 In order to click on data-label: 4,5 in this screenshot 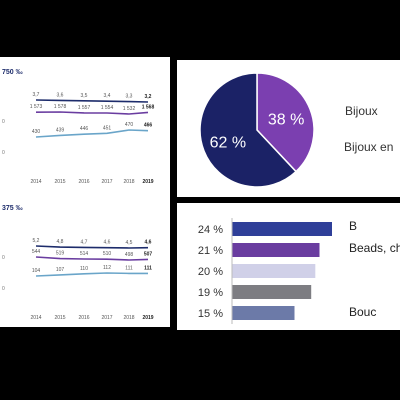, I will do `click(129, 243)`.